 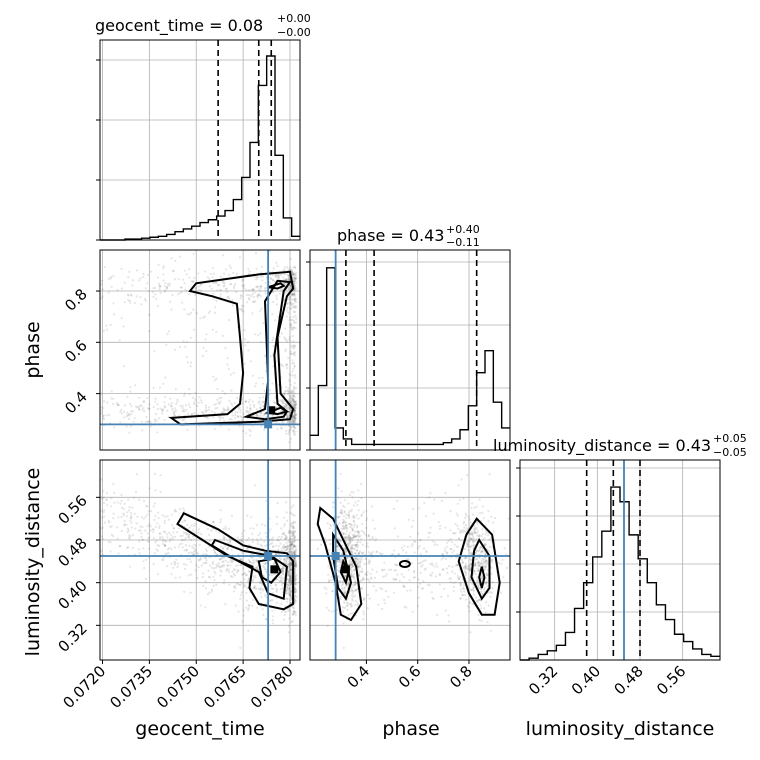 I want to click on panel-frame, so click(x=200, y=350).